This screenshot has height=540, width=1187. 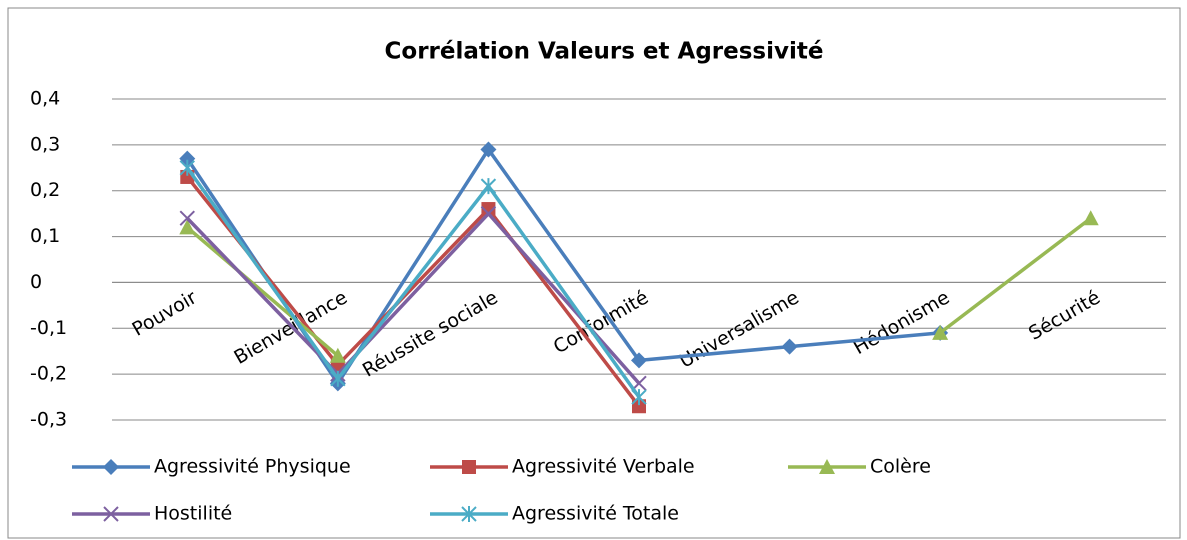 What do you see at coordinates (595, 514) in the screenshot?
I see `legend-label: Agressivité Totale` at bounding box center [595, 514].